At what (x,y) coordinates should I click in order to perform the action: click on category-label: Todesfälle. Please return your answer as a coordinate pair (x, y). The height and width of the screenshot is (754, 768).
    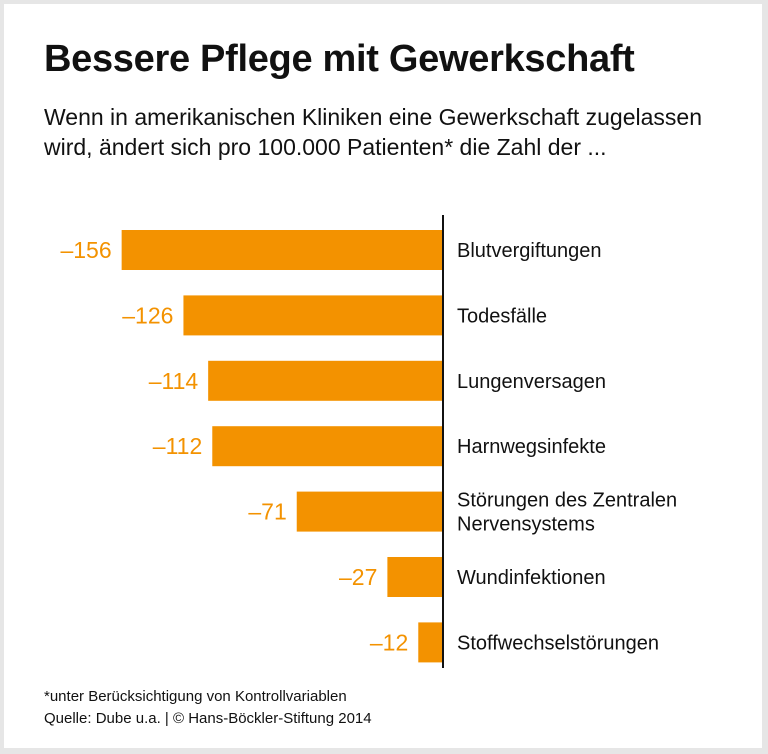
    Looking at the image, I should click on (502, 316).